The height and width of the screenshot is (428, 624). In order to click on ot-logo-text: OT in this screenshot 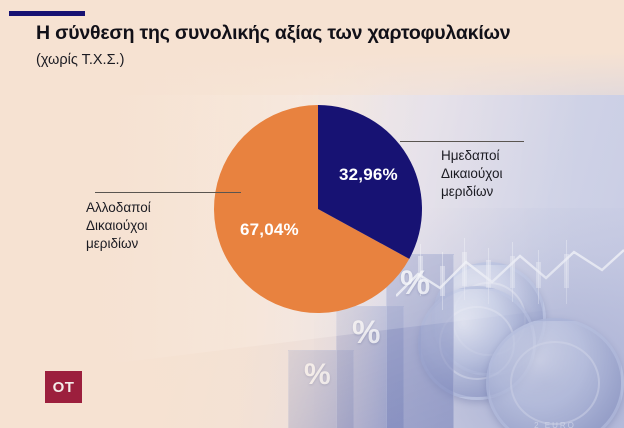, I will do `click(63, 387)`.